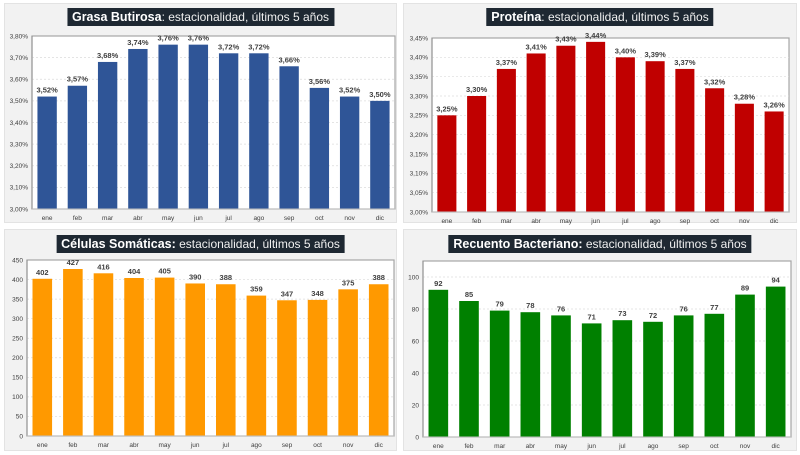 Image resolution: width=800 pixels, height=455 pixels. Describe the element at coordinates (499, 304) in the screenshot. I see `data-label: 79` at that location.